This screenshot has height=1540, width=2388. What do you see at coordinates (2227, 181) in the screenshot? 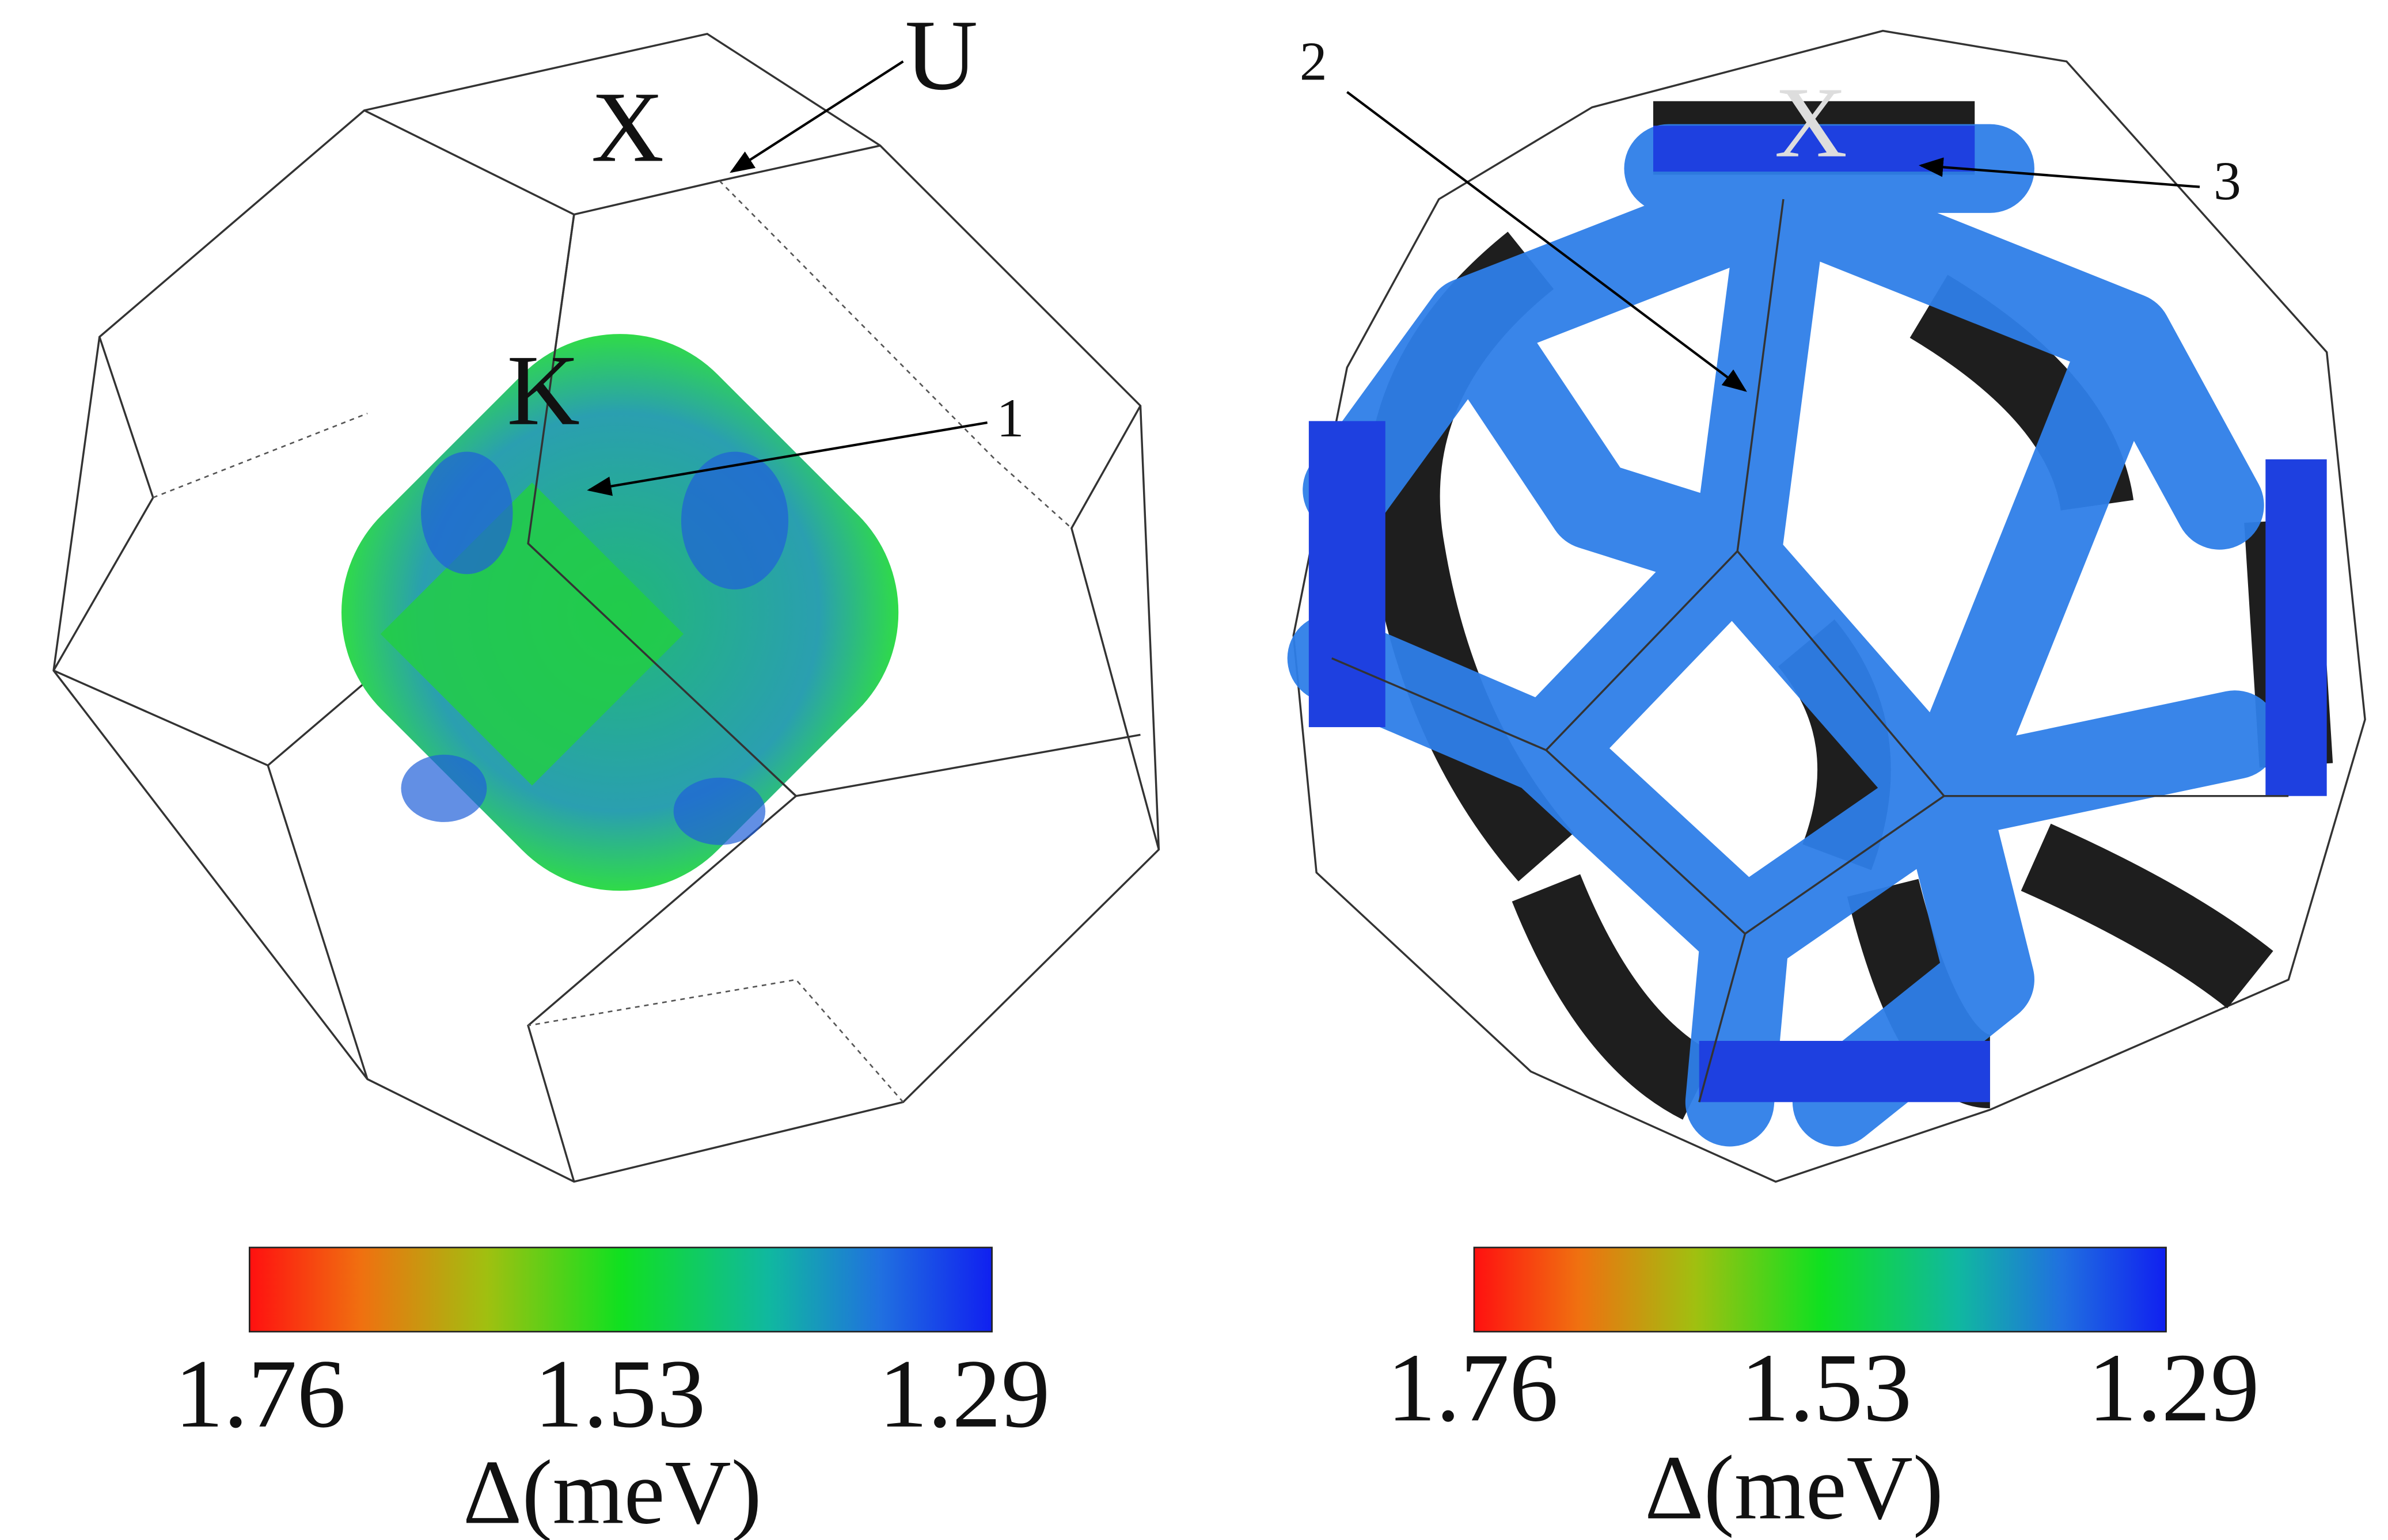
I see `label-3: 3` at bounding box center [2227, 181].